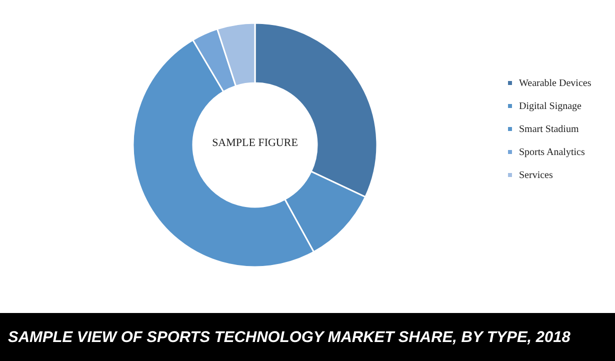 The height and width of the screenshot is (361, 615). What do you see at coordinates (255, 143) in the screenshot?
I see `text: SAMPLE FIGURE` at bounding box center [255, 143].